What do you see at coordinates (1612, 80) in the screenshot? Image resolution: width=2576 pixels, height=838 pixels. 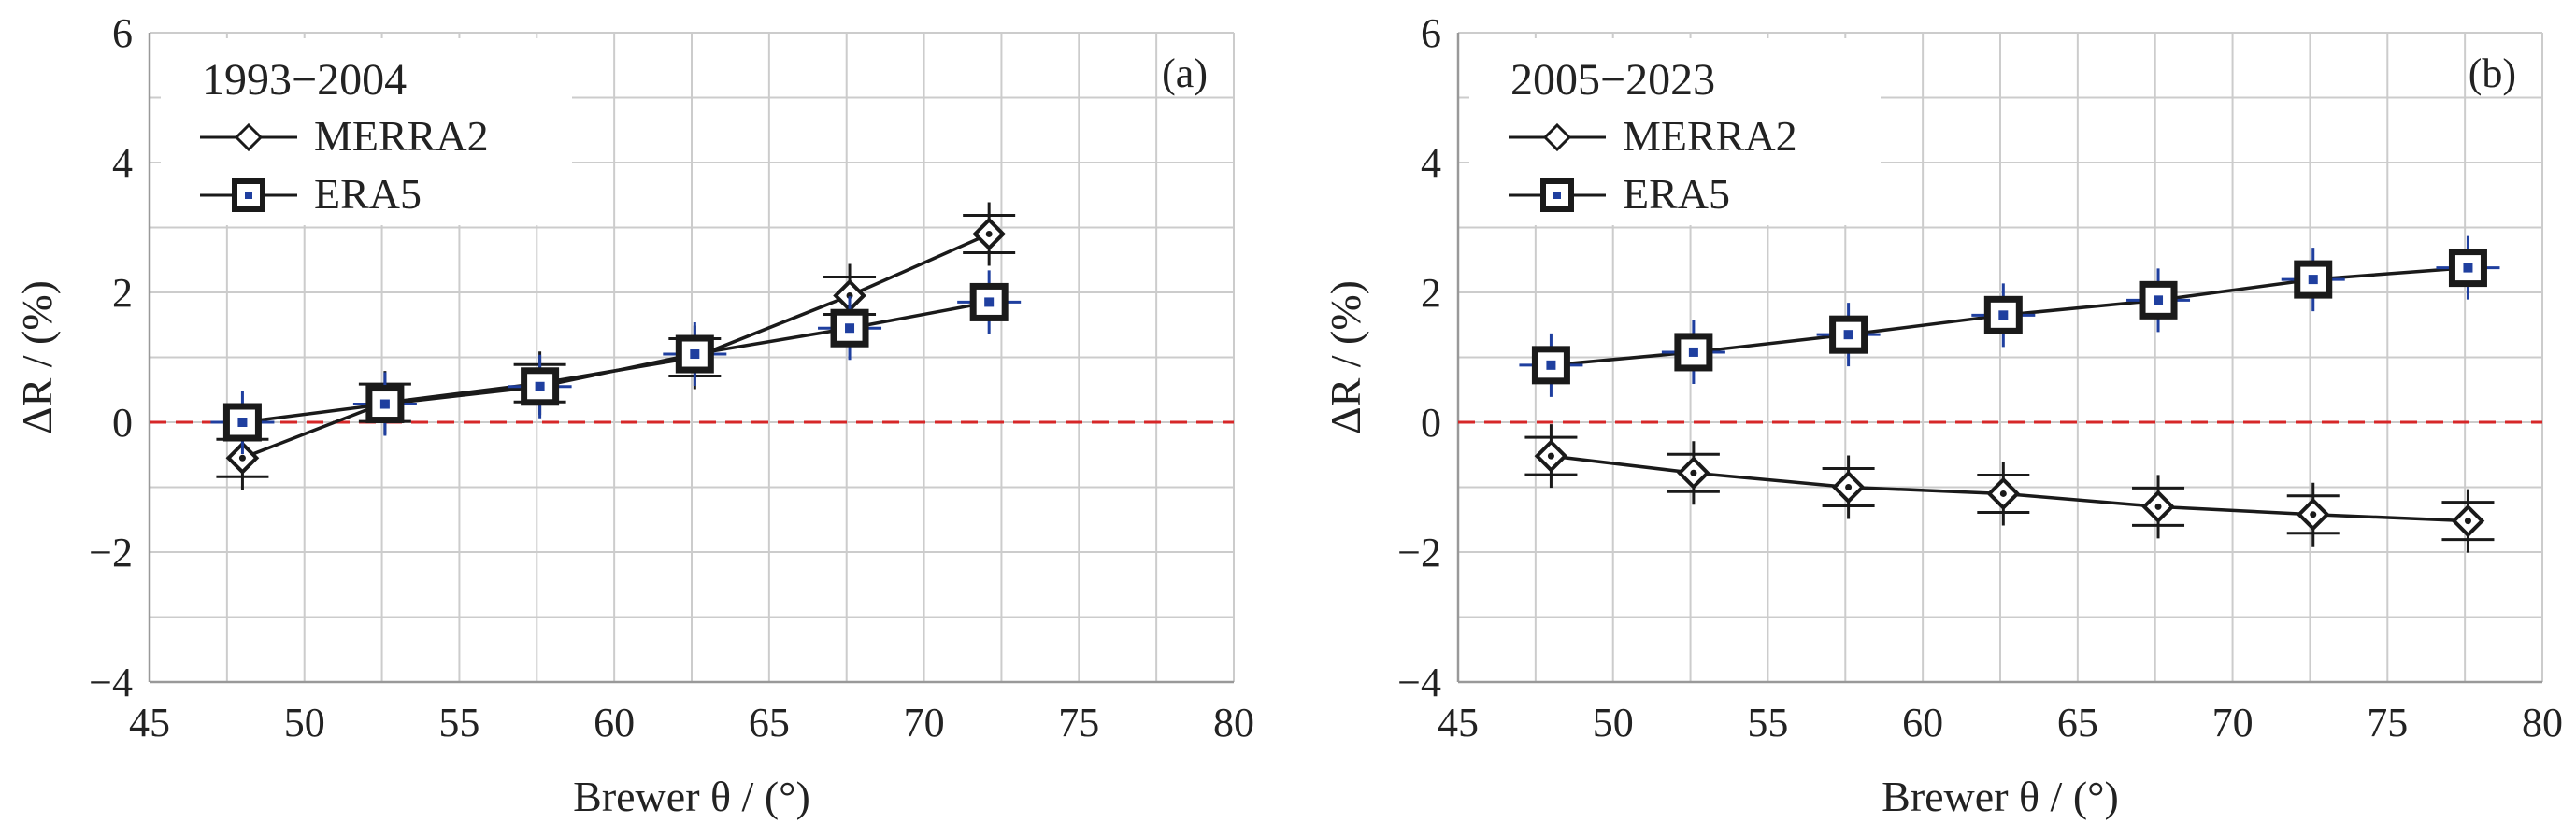 I see `legend-title: 2005−2023` at bounding box center [1612, 80].